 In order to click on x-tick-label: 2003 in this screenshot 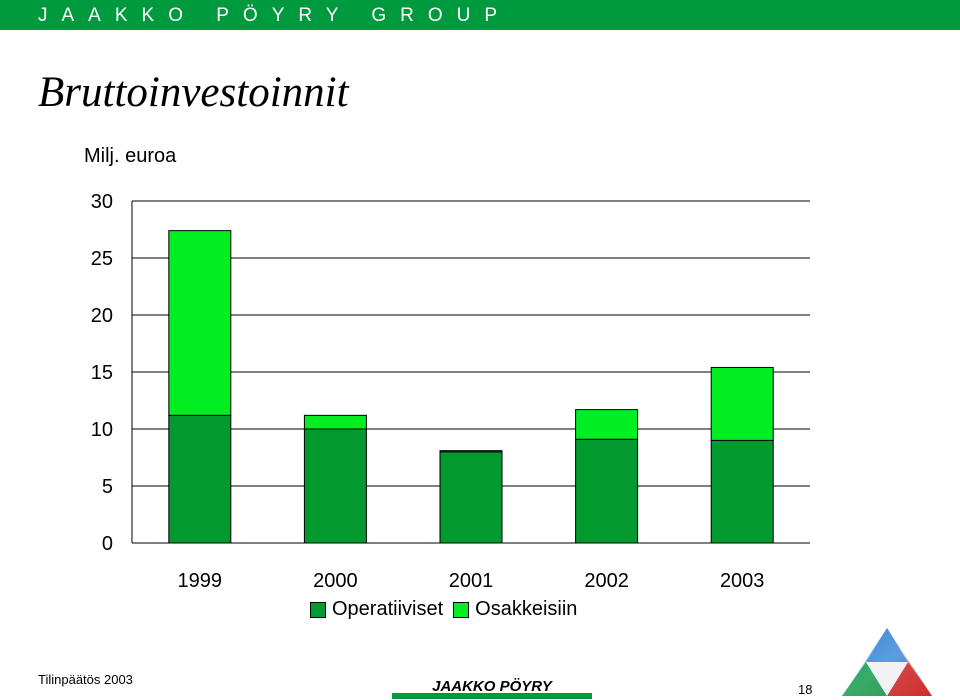, I will do `click(742, 581)`.